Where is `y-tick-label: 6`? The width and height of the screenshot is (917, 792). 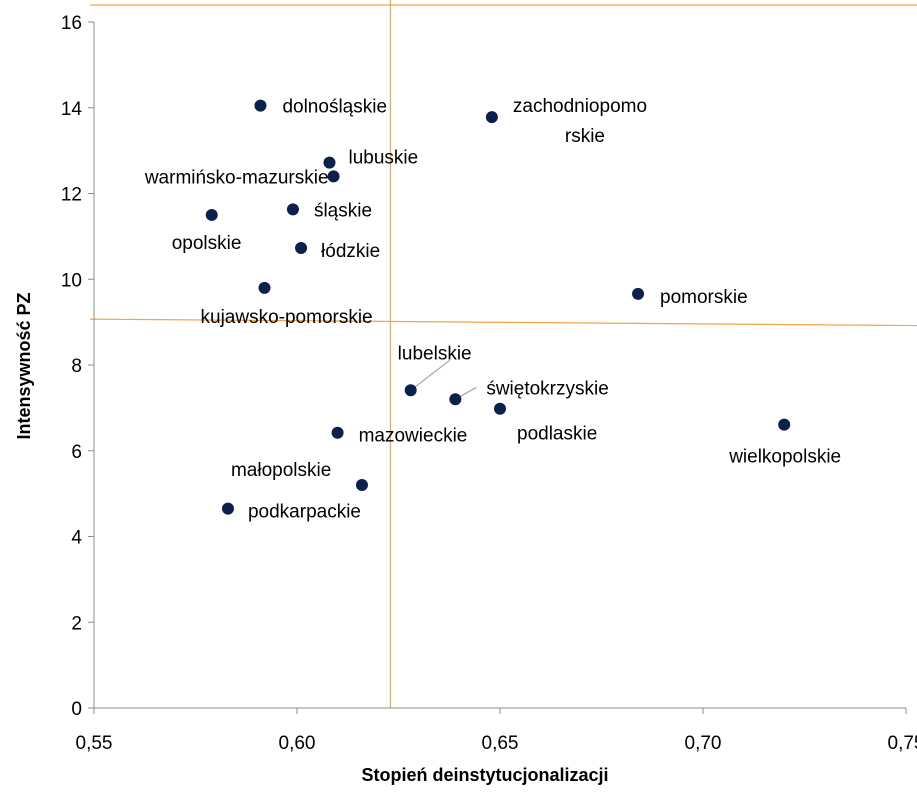
y-tick-label: 6 is located at coordinates (76, 452).